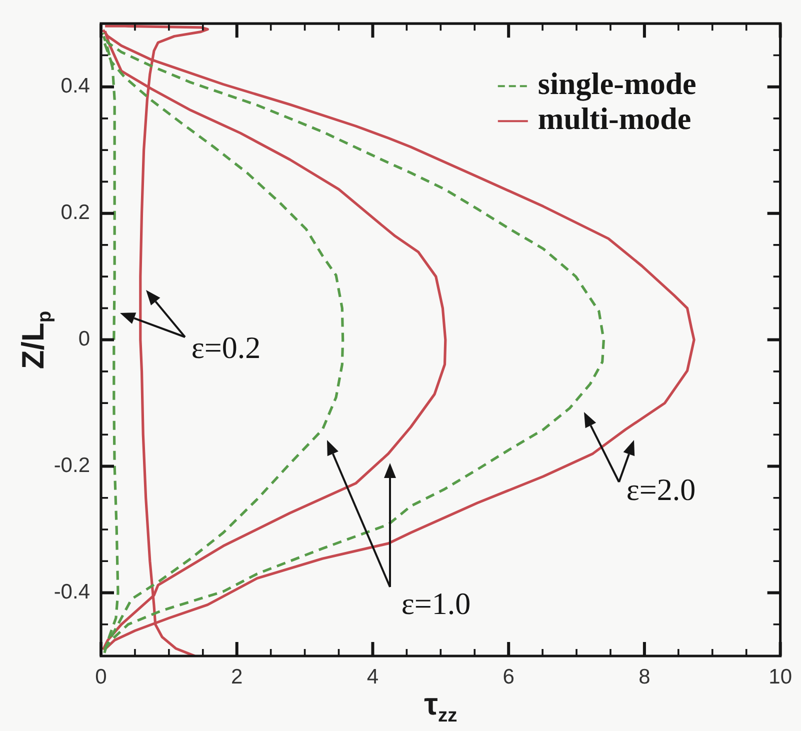 This screenshot has width=801, height=731. Describe the element at coordinates (72, 592) in the screenshot. I see `y-tick-label: -0.4` at that location.